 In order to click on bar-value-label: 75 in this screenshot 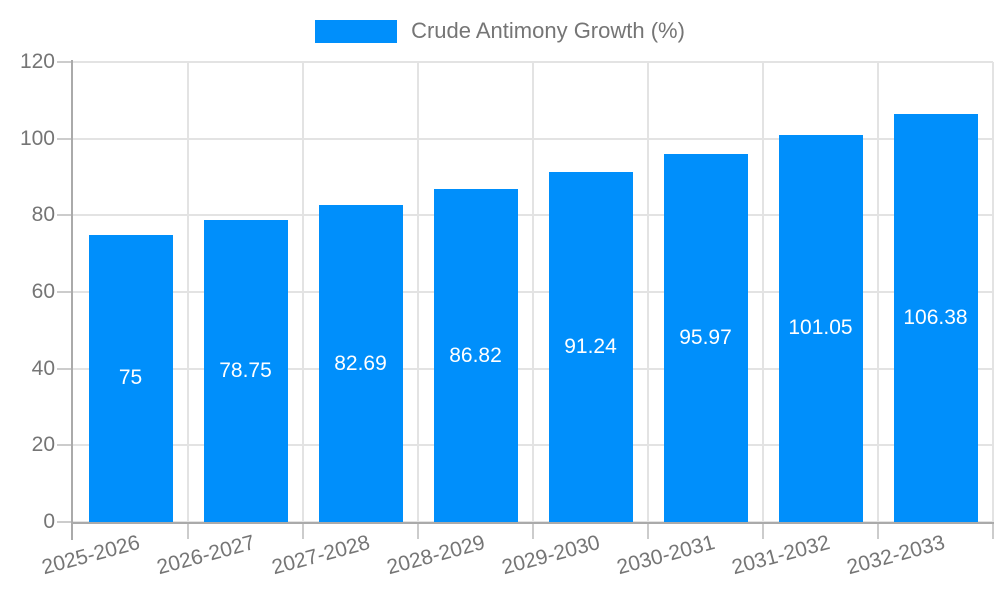, I will do `click(130, 378)`.